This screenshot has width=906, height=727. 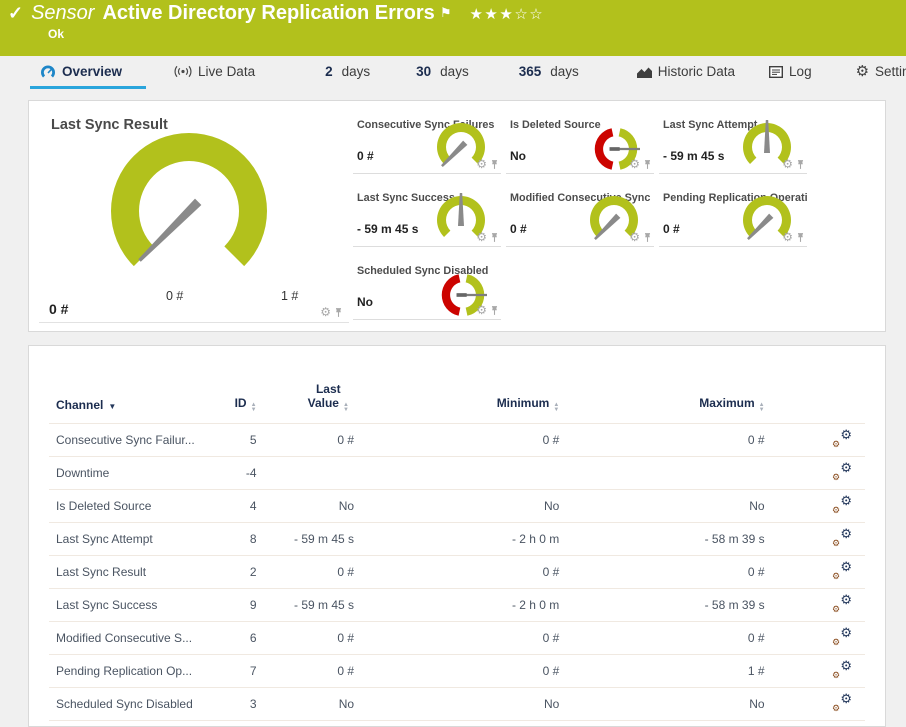 What do you see at coordinates (427, 210) in the screenshot?
I see `tile-last-sync-success: Last Sync Success - 59 m 45 s ⚙` at bounding box center [427, 210].